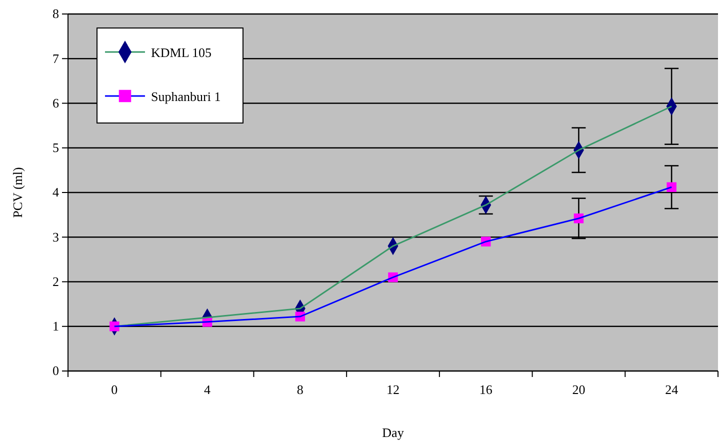 This screenshot has height=445, width=720. What do you see at coordinates (55, 14) in the screenshot?
I see `y-tick-label: 8` at bounding box center [55, 14].